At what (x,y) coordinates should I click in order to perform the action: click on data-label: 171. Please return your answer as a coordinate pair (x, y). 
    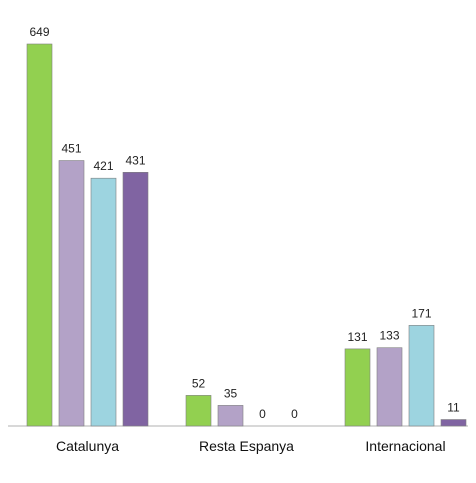
    Looking at the image, I should click on (421, 313).